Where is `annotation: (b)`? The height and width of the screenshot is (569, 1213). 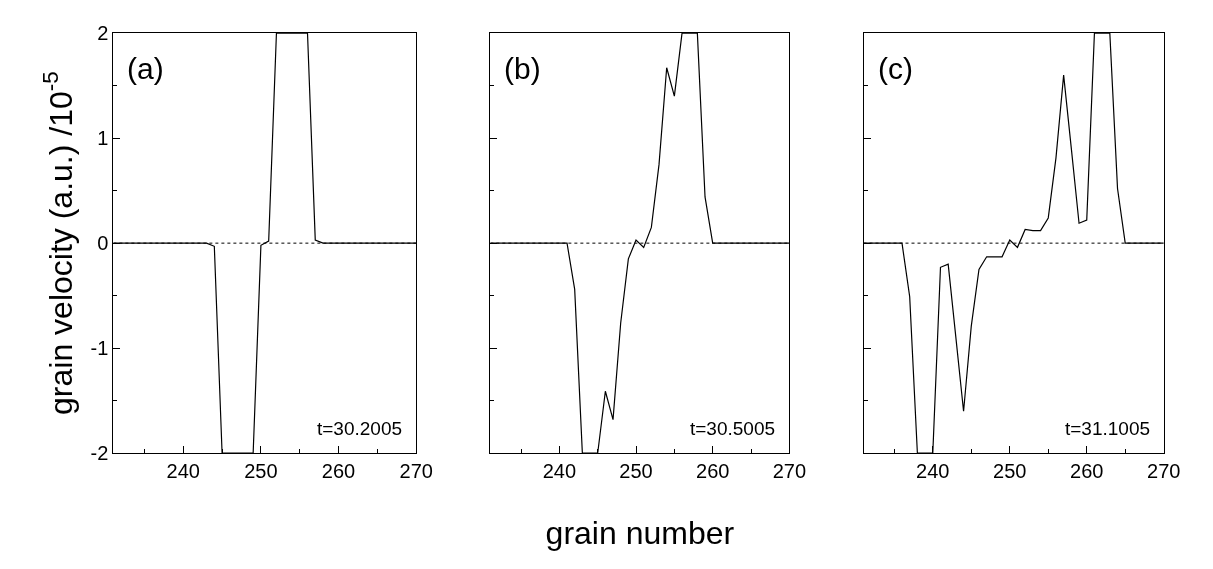 annotation: (b) is located at coordinates (522, 68).